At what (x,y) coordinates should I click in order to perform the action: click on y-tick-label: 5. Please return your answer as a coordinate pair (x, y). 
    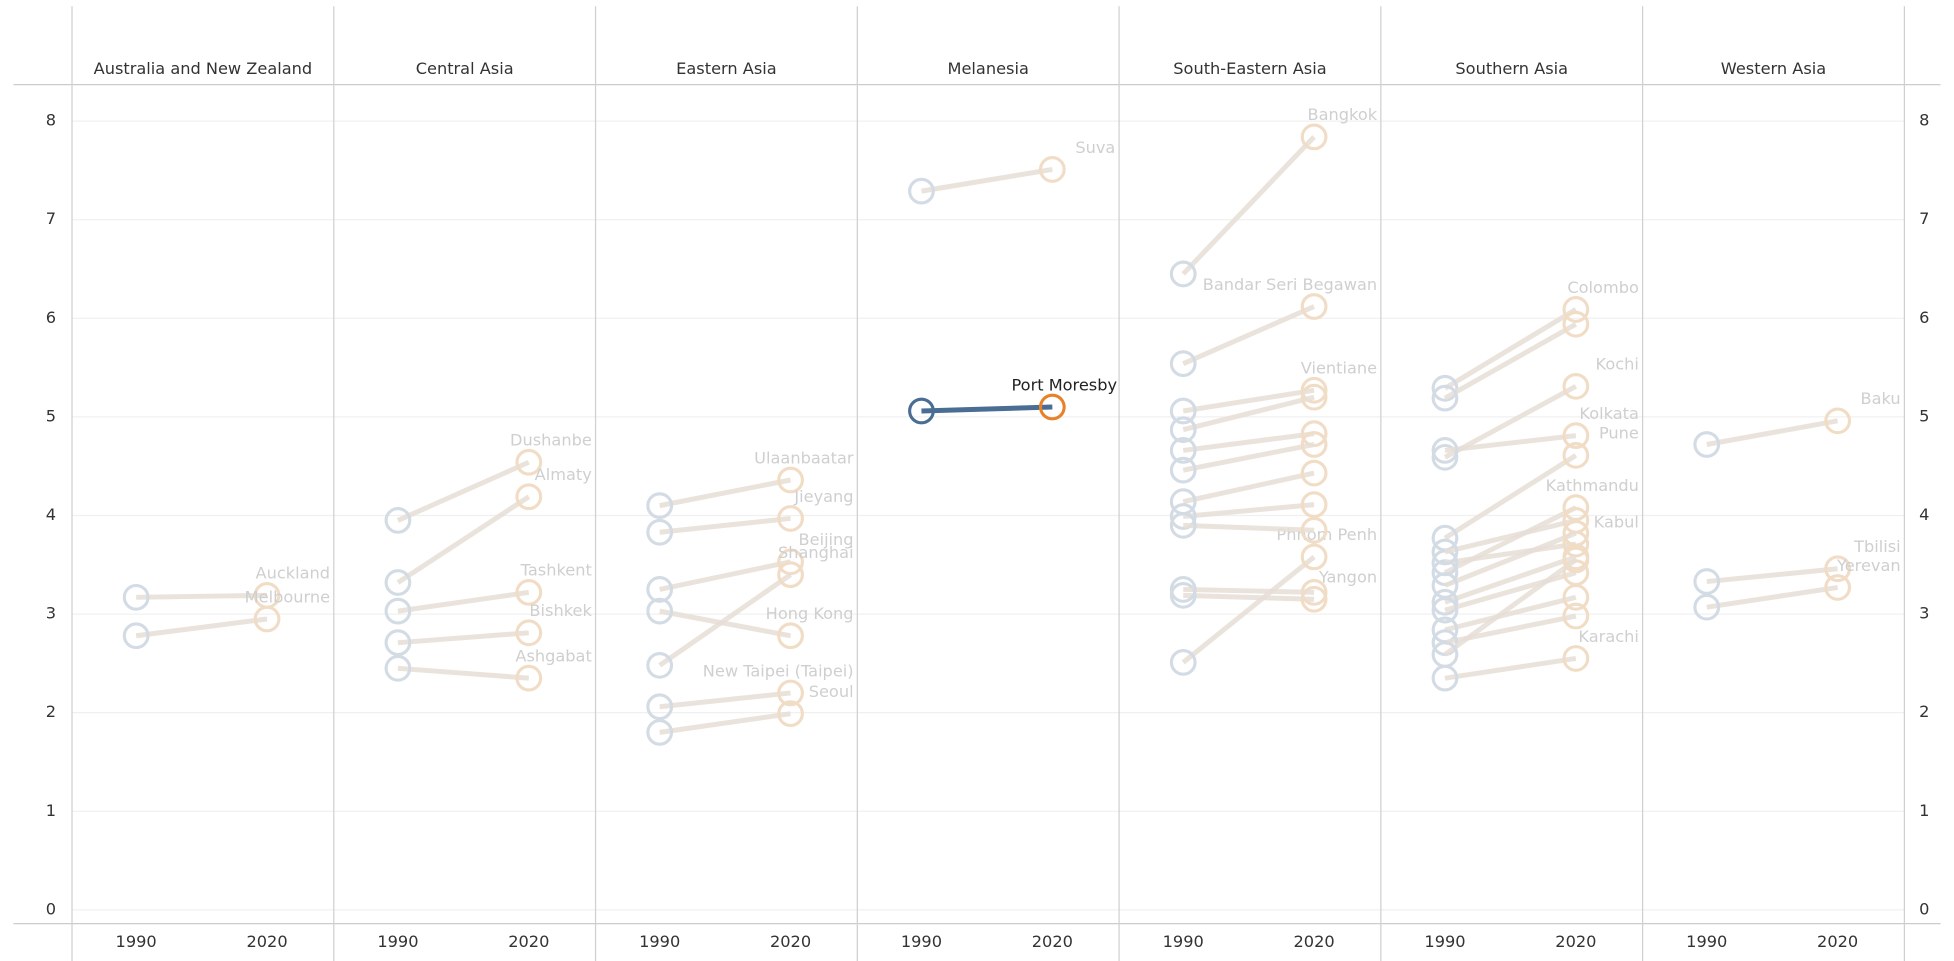
    Looking at the image, I should click on (1924, 415).